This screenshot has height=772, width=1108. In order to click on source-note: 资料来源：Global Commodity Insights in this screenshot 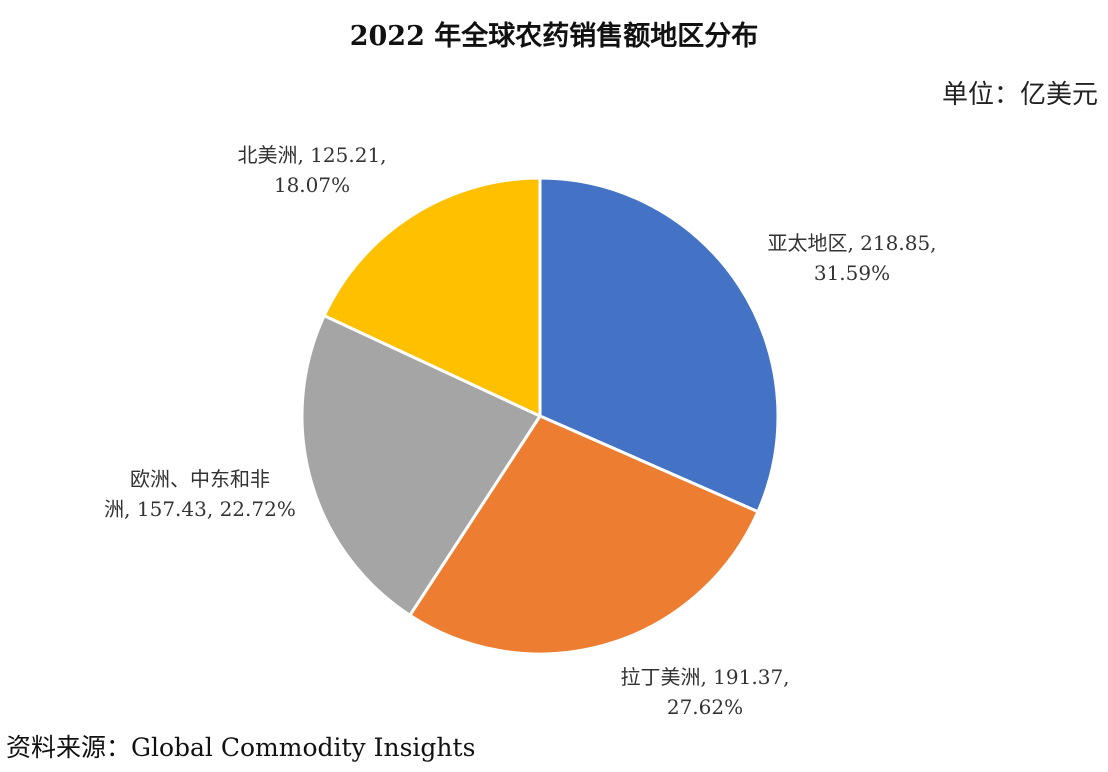, I will do `click(241, 747)`.